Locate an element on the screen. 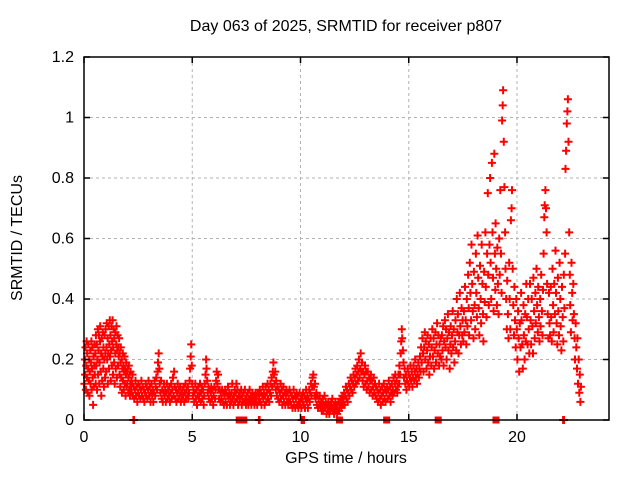  y-tick-label: 0.2 is located at coordinates (63, 360).